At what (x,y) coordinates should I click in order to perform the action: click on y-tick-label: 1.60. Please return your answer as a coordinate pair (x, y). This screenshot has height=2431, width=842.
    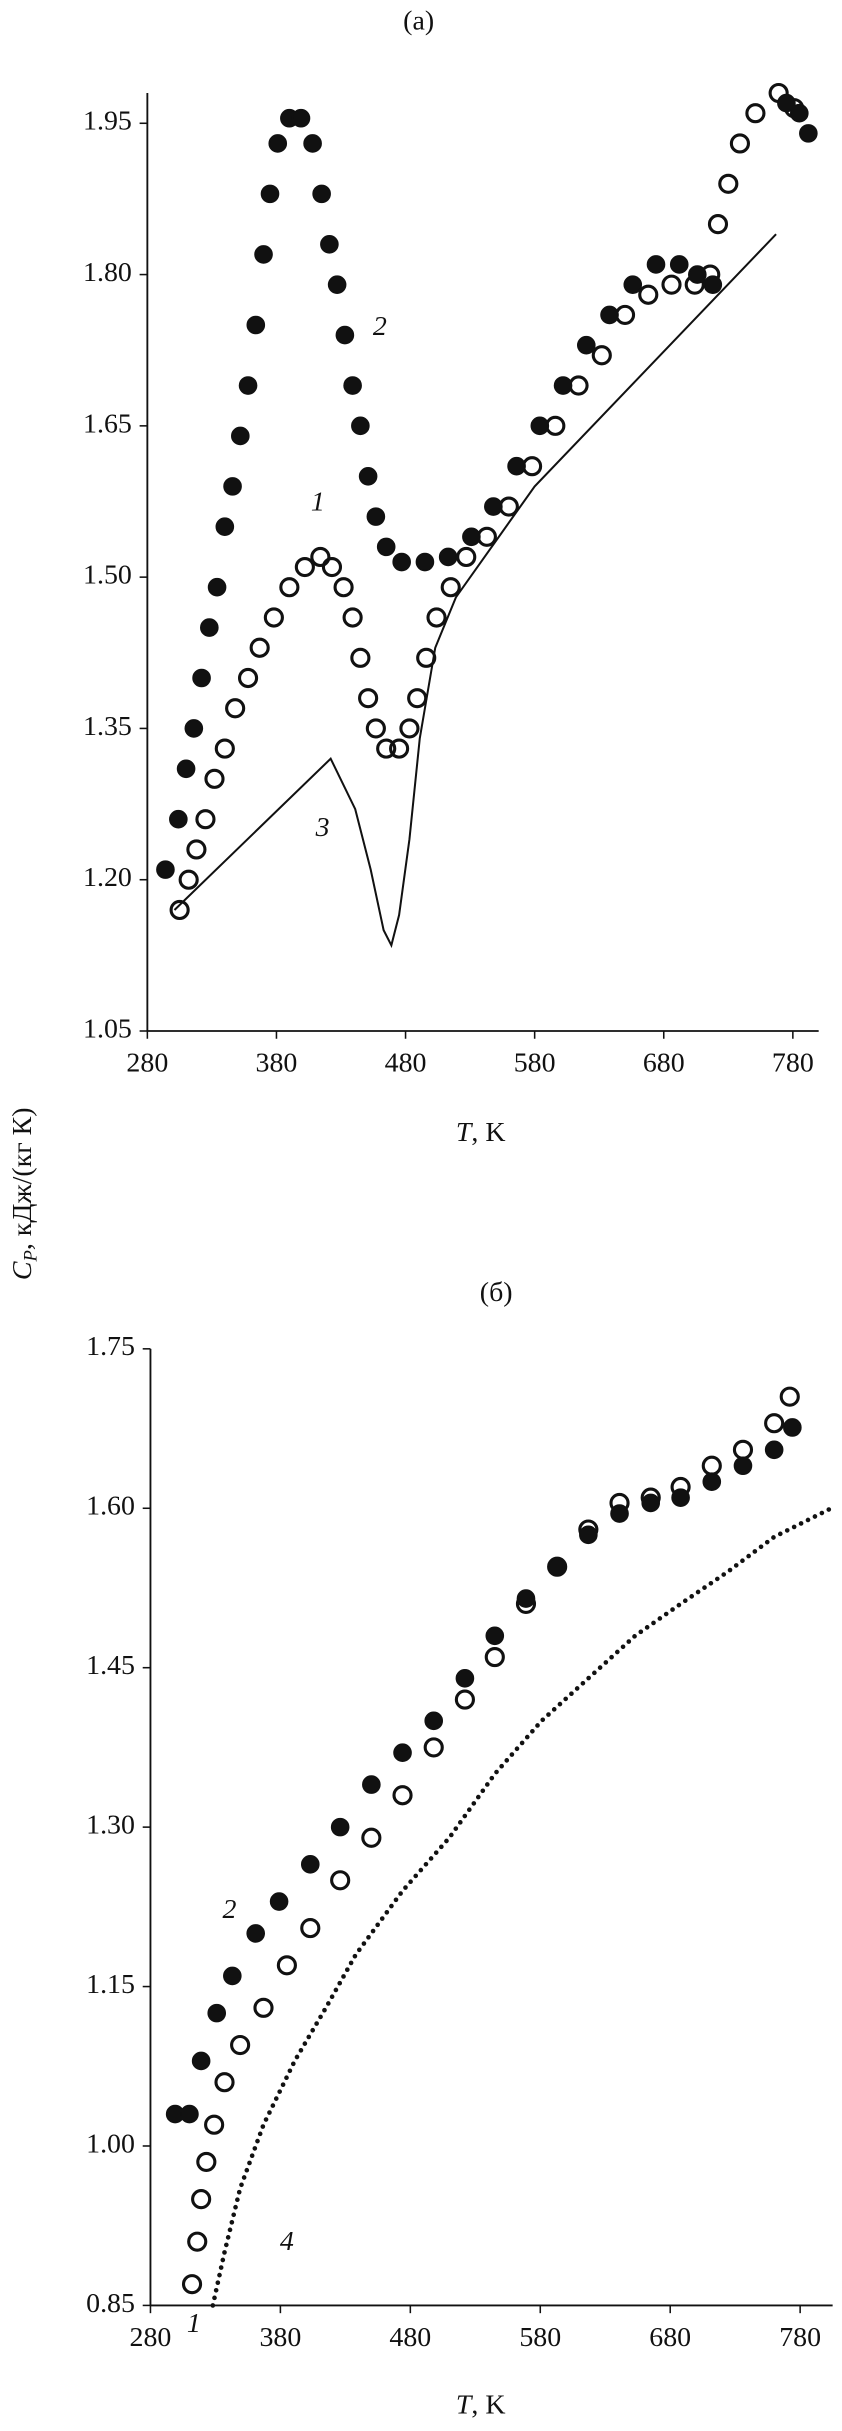
    Looking at the image, I should click on (110, 1506).